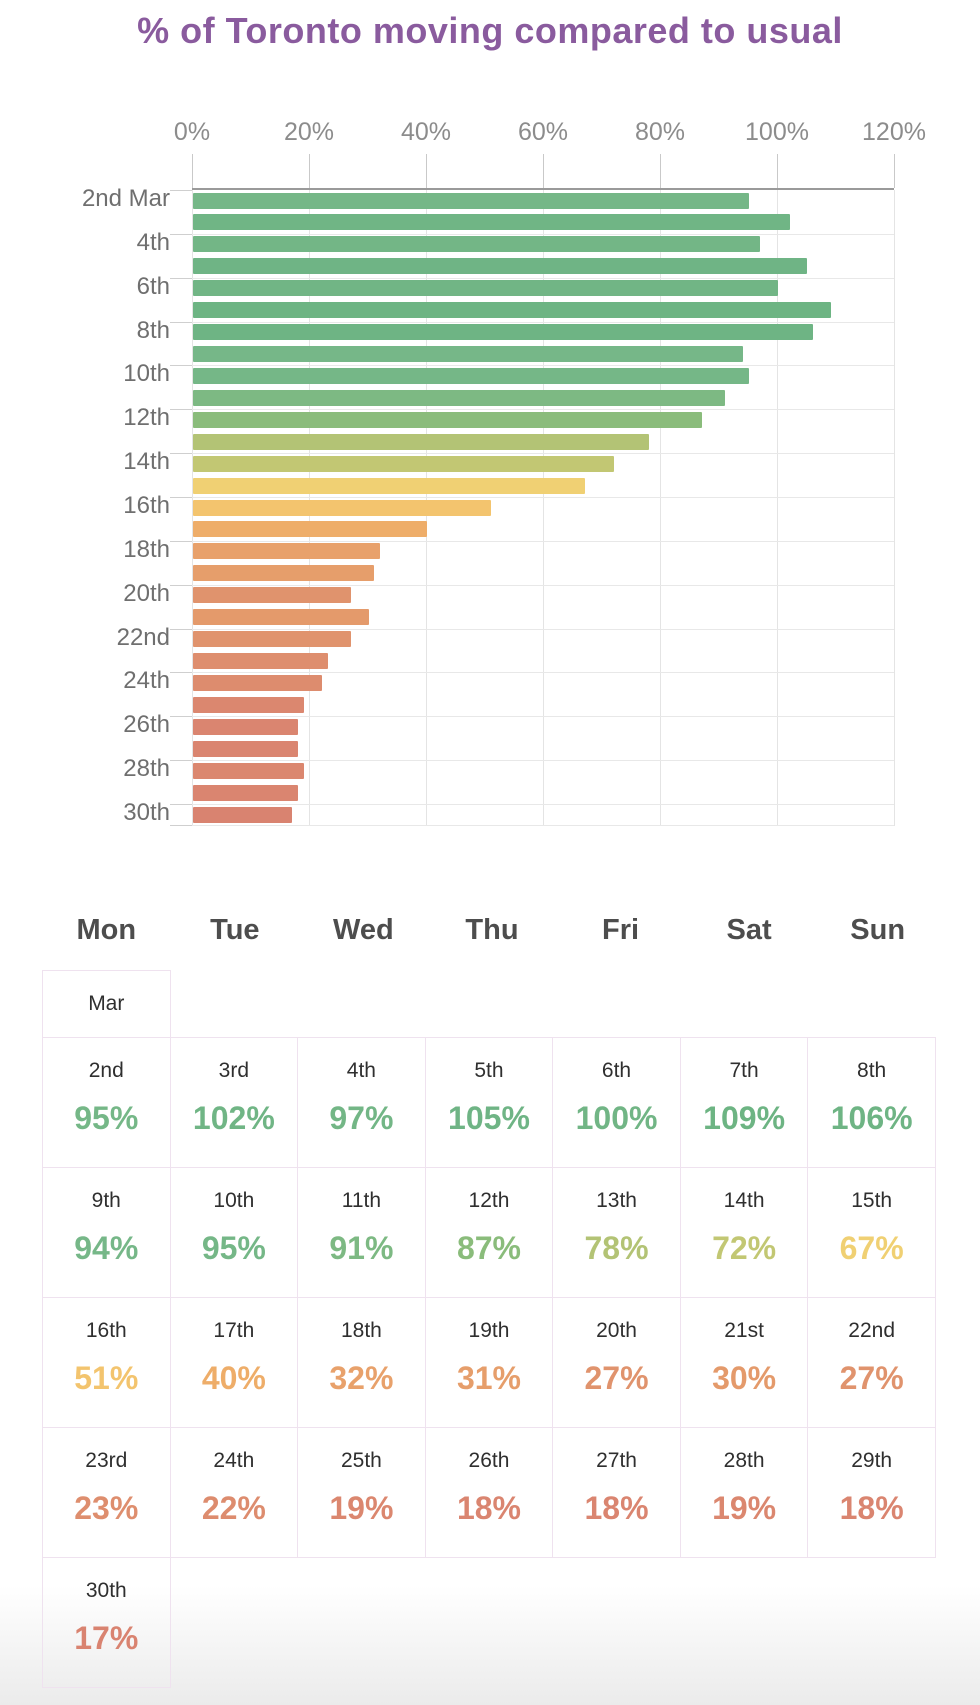 The image size is (980, 1705). What do you see at coordinates (361, 1200) in the screenshot?
I see `date-label: 11th` at bounding box center [361, 1200].